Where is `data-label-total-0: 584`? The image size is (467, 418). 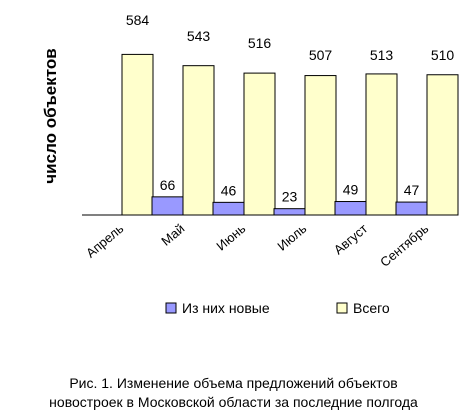 data-label-total-0: 584 is located at coordinates (138, 20).